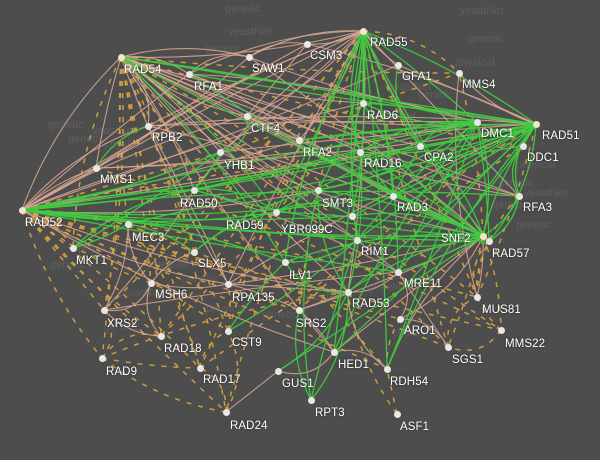 The image size is (600, 460). I want to click on node-rfa3, so click(519, 196).